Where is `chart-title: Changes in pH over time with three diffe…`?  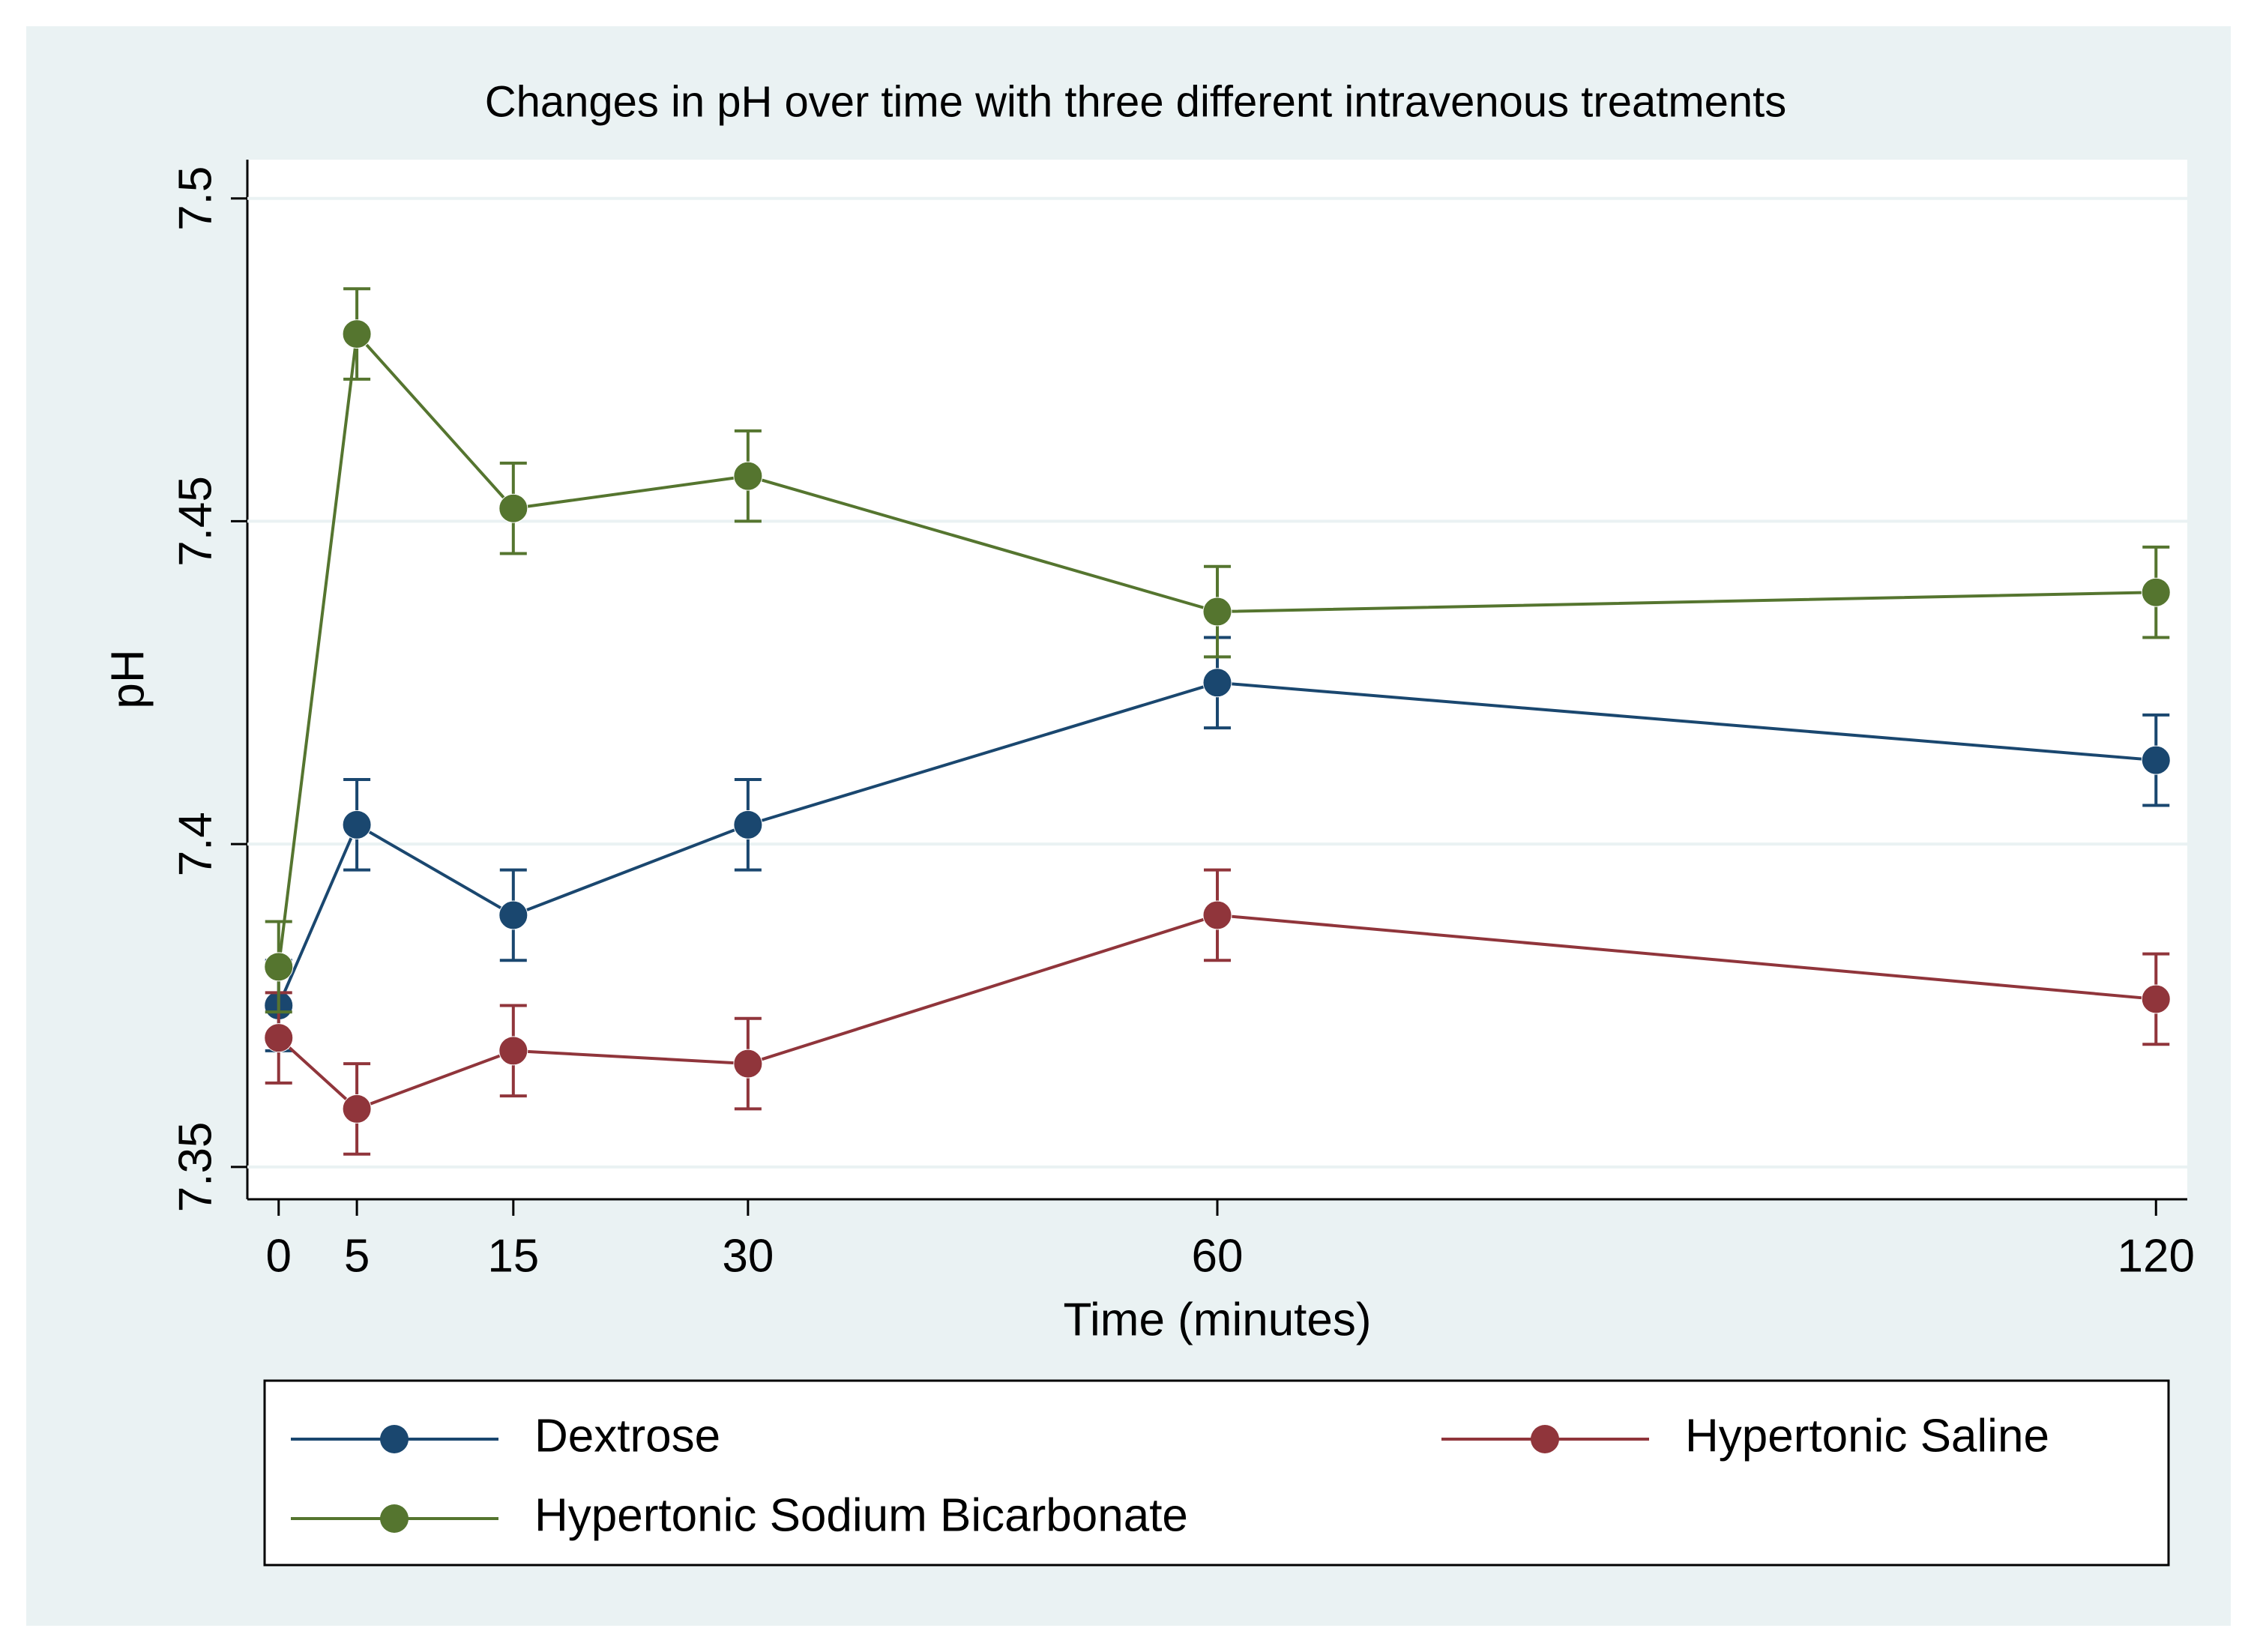 chart-title: Changes in pH over time with three diffe… is located at coordinates (1136, 101).